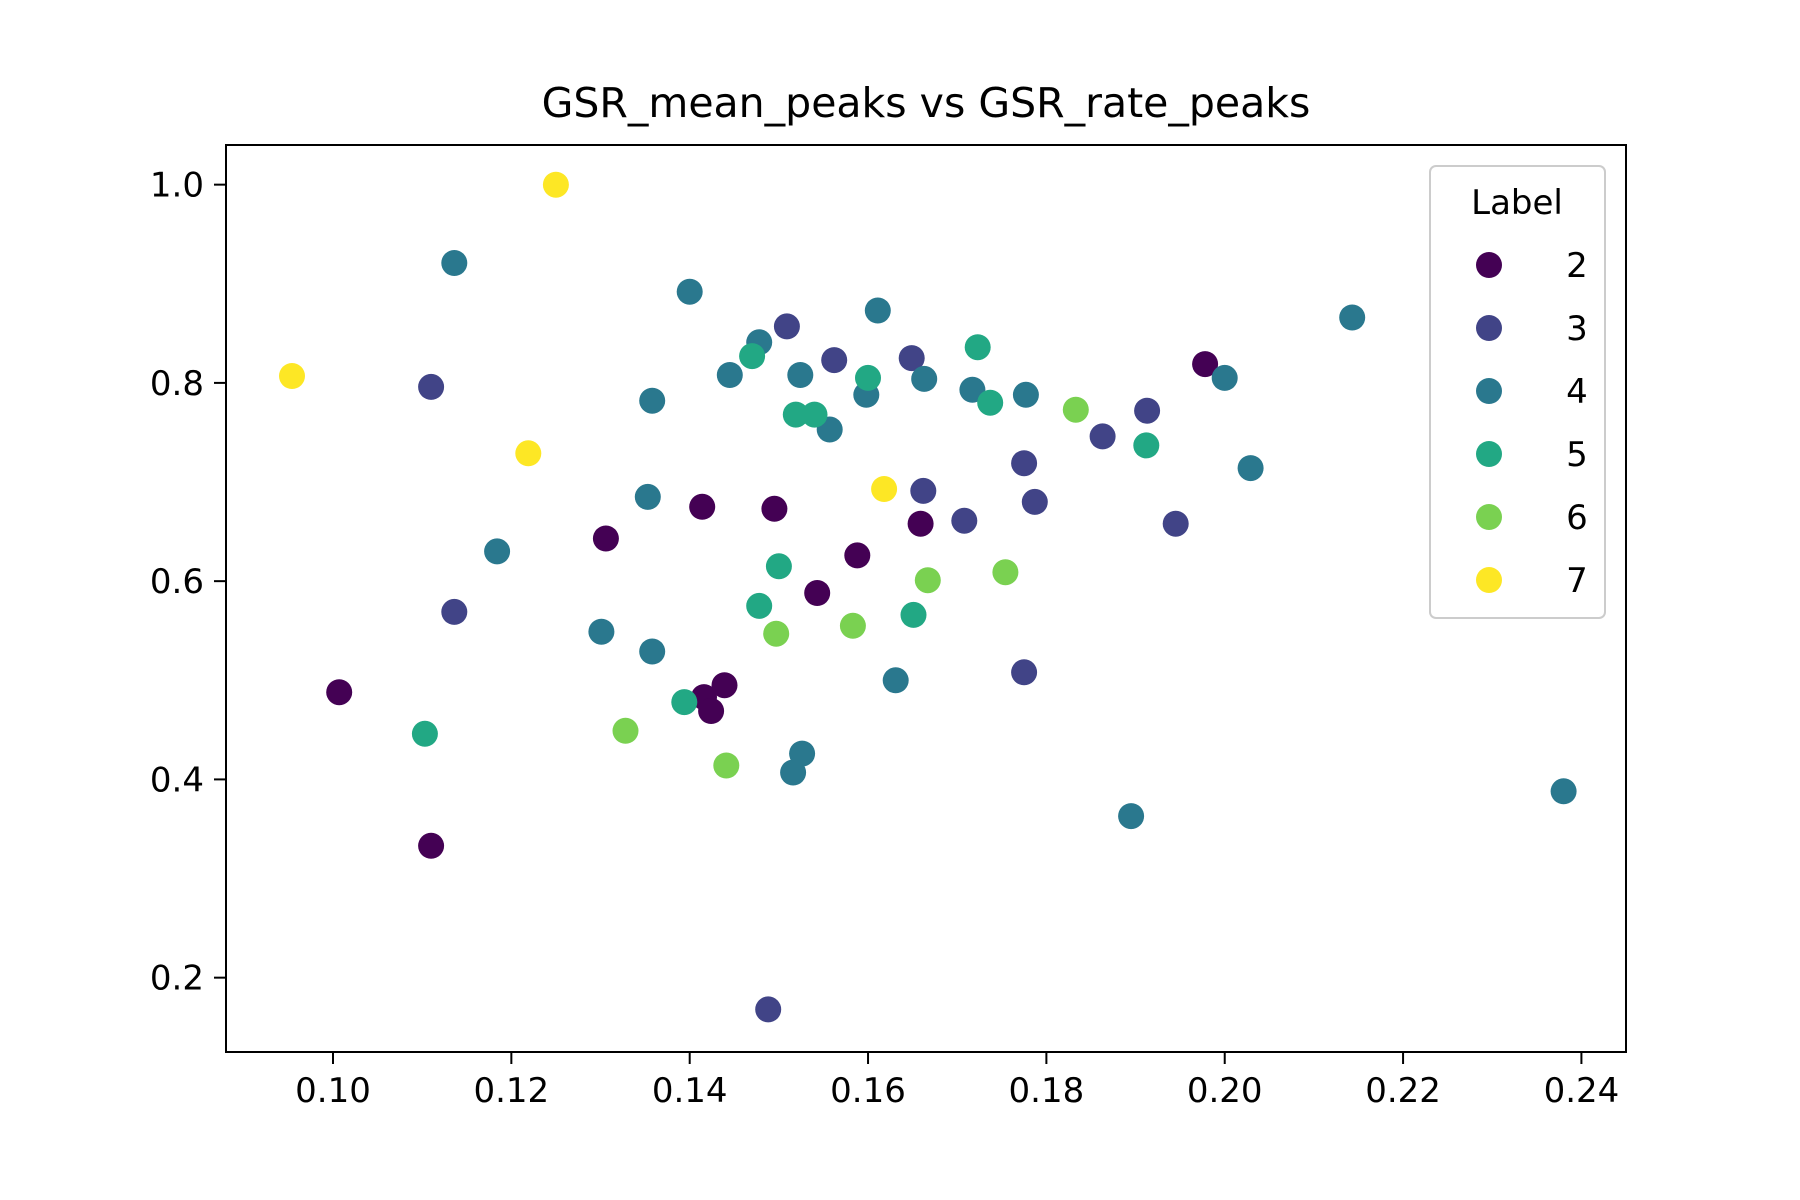 This screenshot has width=1800, height=1200. Describe the element at coordinates (1577, 329) in the screenshot. I see `legend-label-3: 3` at that location.